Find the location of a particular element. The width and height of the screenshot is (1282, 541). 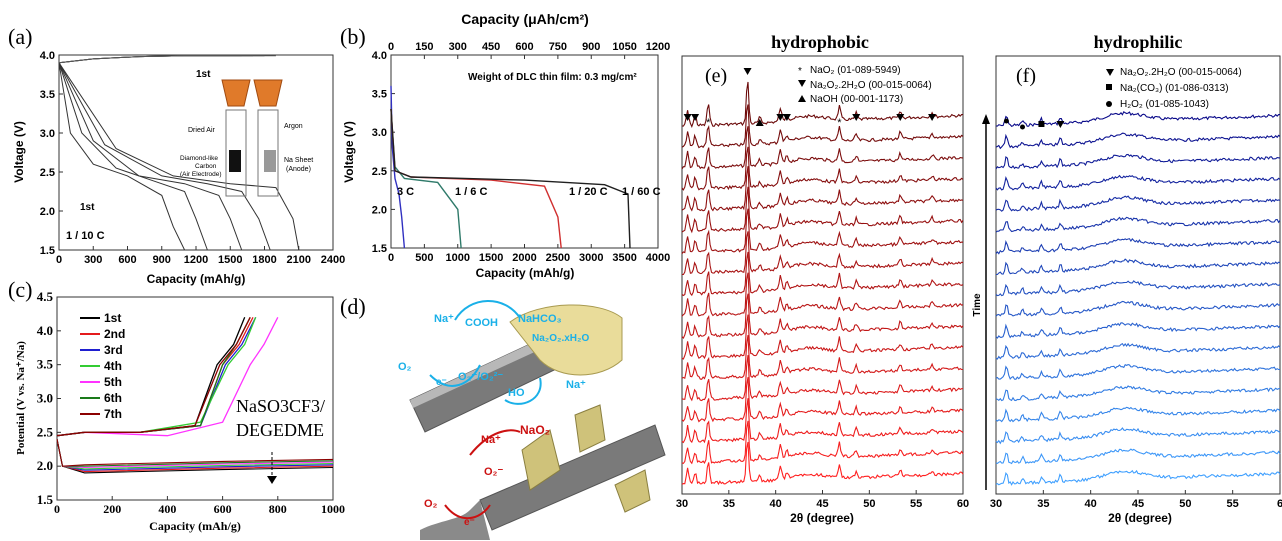

legend-entry: 3rd is located at coordinates (113, 350).